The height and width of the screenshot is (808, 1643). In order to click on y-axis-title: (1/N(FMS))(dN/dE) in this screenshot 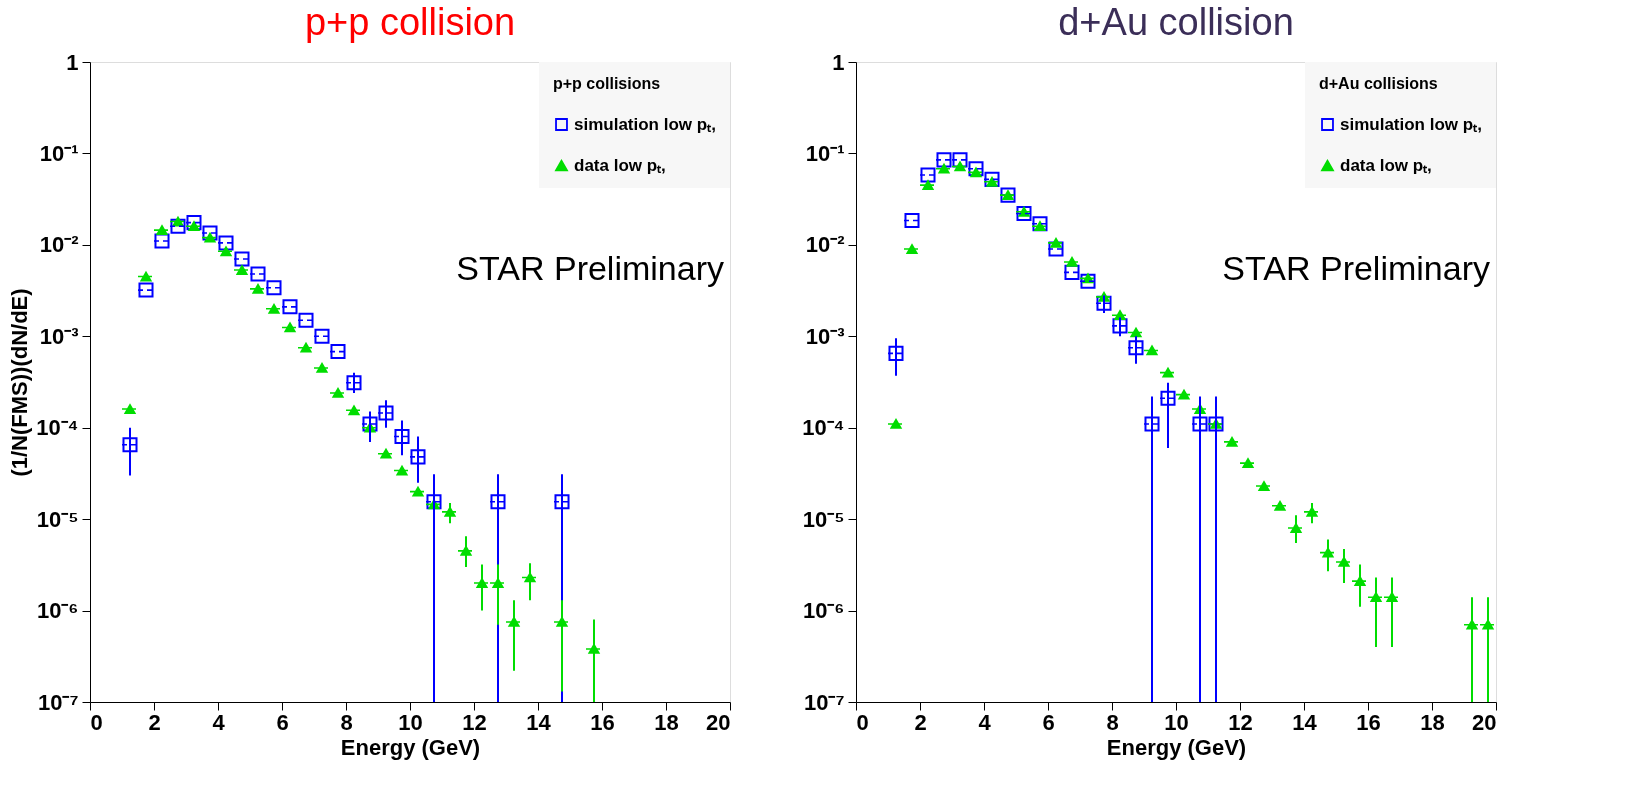, I will do `click(20, 382)`.